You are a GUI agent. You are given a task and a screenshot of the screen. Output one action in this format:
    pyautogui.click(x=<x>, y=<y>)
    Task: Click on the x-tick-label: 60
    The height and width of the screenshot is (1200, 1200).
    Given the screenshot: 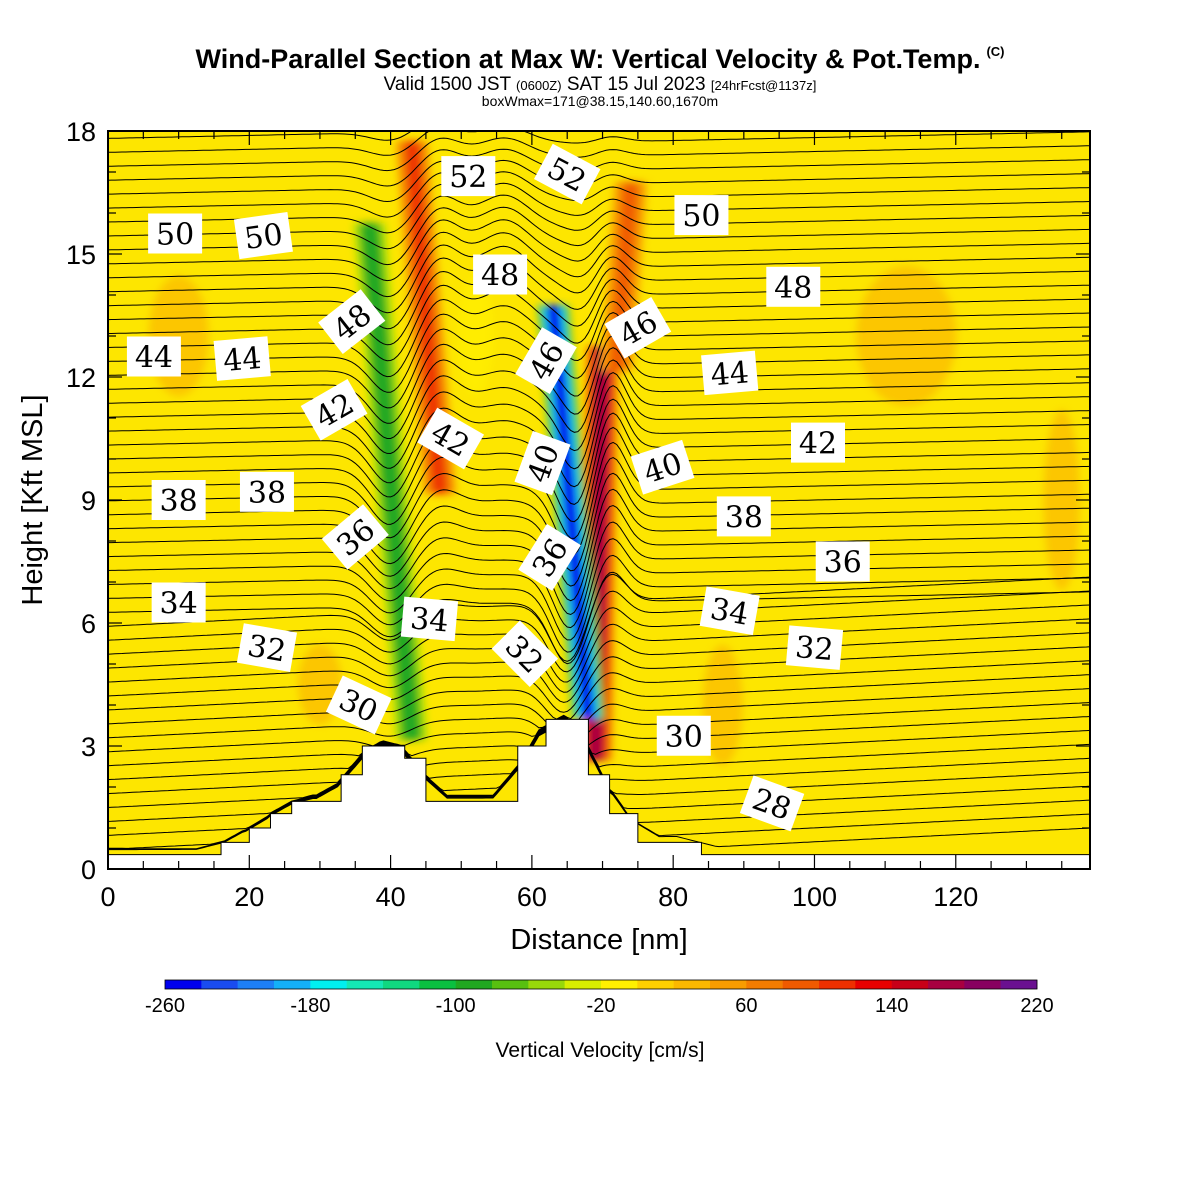 What is the action you would take?
    pyautogui.click(x=532, y=897)
    